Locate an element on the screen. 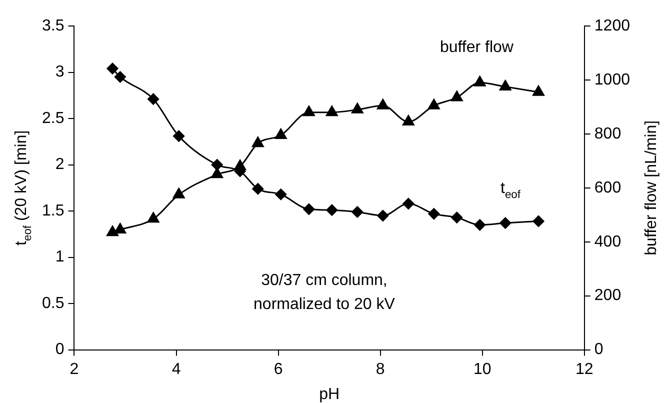  series-label: buffer flow is located at coordinates (477, 47).